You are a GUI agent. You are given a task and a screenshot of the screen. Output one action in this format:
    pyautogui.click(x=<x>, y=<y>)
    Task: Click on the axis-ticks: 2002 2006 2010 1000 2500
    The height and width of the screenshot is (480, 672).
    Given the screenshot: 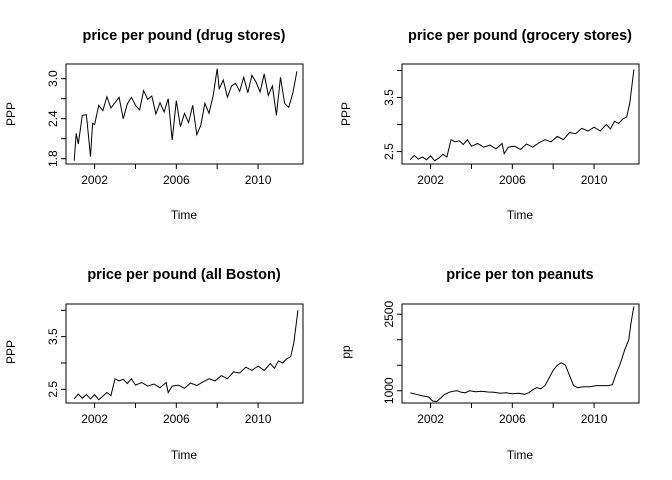 What is the action you would take?
    pyautogui.click(x=495, y=363)
    